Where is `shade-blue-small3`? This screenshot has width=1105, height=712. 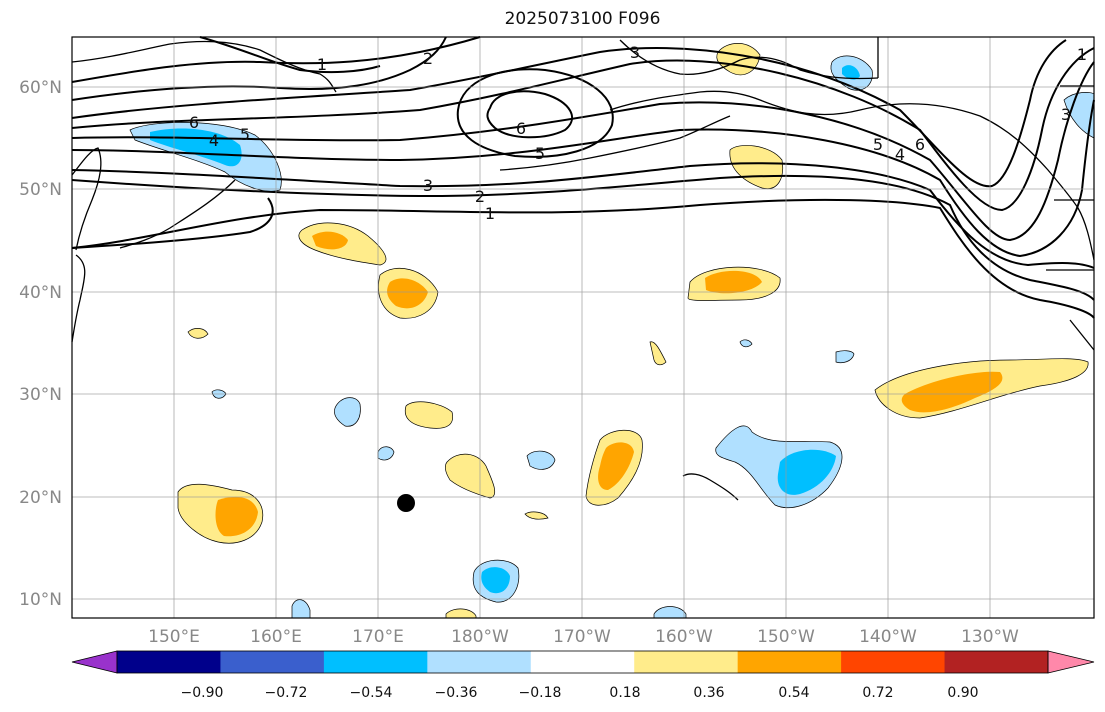
shade-blue-small3 is located at coordinates (386, 453).